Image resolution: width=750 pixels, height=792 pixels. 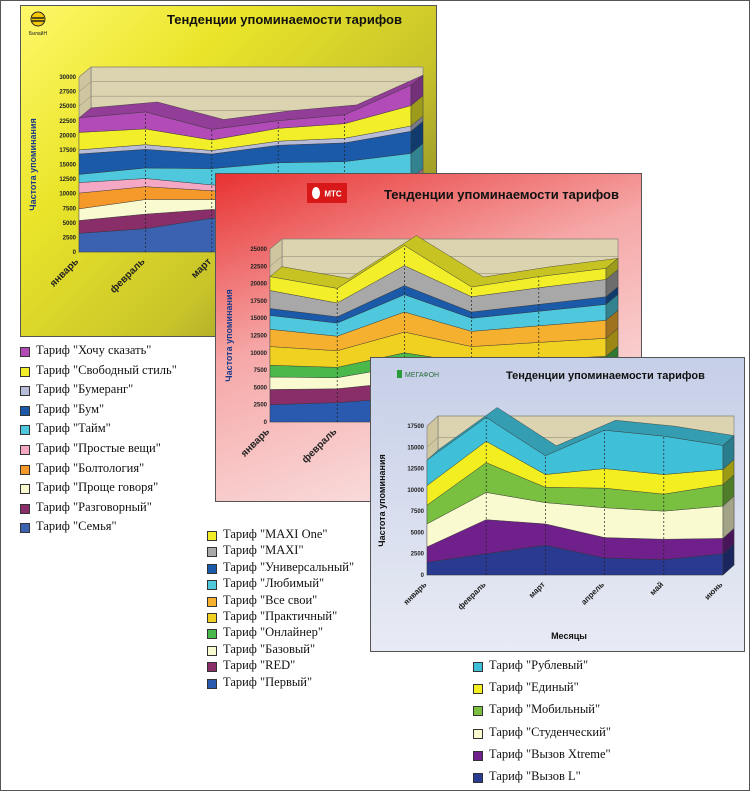 What do you see at coordinates (535, 775) in the screenshot?
I see `legend-label: Тариф "Вызов L"` at bounding box center [535, 775].